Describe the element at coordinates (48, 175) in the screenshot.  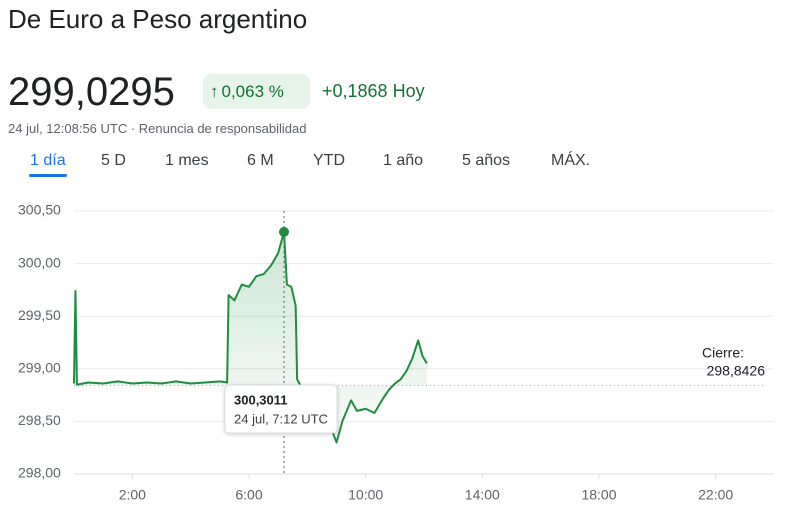
I see `tab-underline` at that location.